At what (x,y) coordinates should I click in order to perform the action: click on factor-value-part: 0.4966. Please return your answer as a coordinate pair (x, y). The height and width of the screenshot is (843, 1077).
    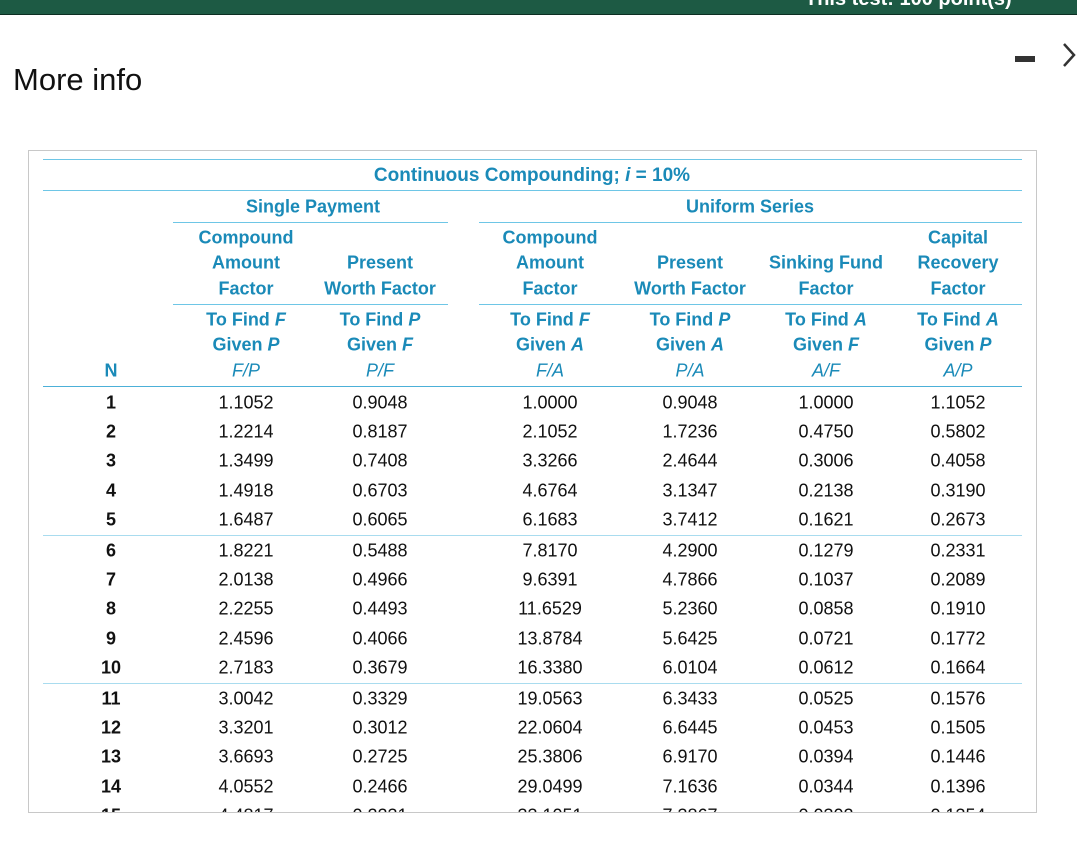
    Looking at the image, I should click on (380, 579).